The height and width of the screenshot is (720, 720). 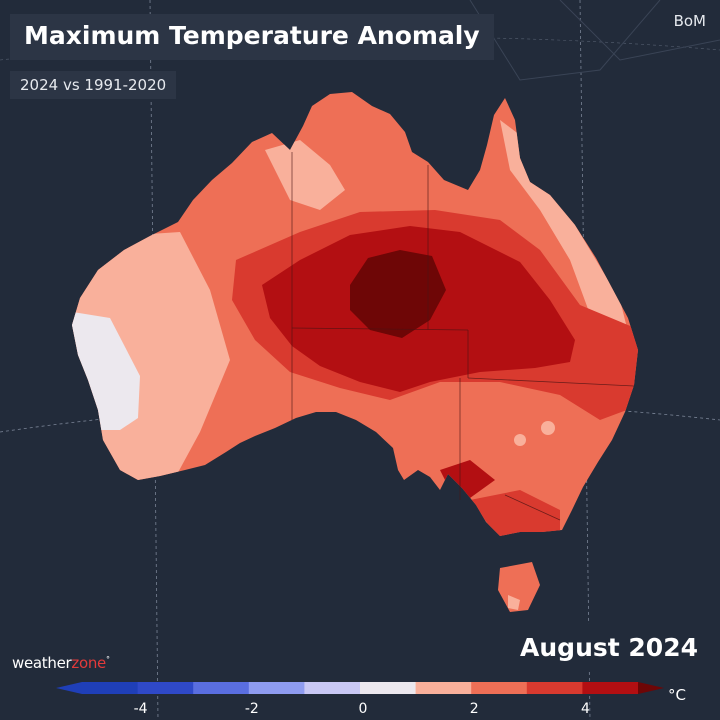 I want to click on map-subtitle: 2024 vs 1991-2020, so click(x=93, y=85).